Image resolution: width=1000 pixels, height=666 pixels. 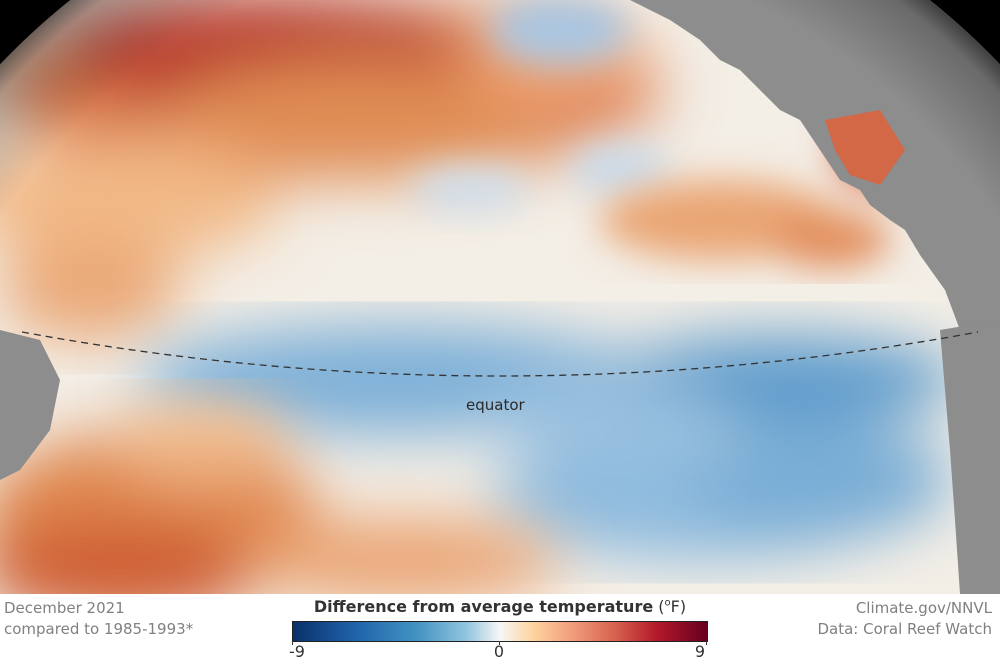 I want to click on colorbar-tick-min: -9, so click(x=297, y=651).